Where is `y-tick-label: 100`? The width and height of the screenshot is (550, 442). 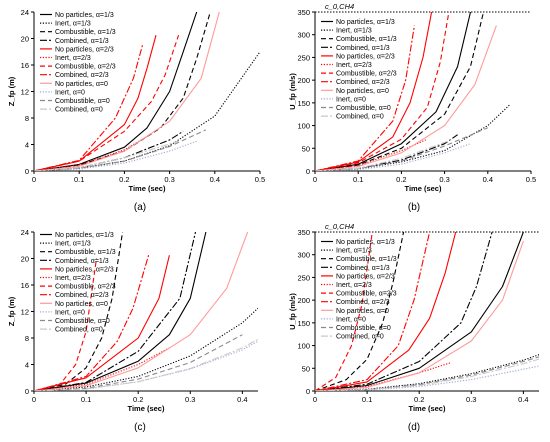
y-tick-label: 100 is located at coordinates (303, 346).